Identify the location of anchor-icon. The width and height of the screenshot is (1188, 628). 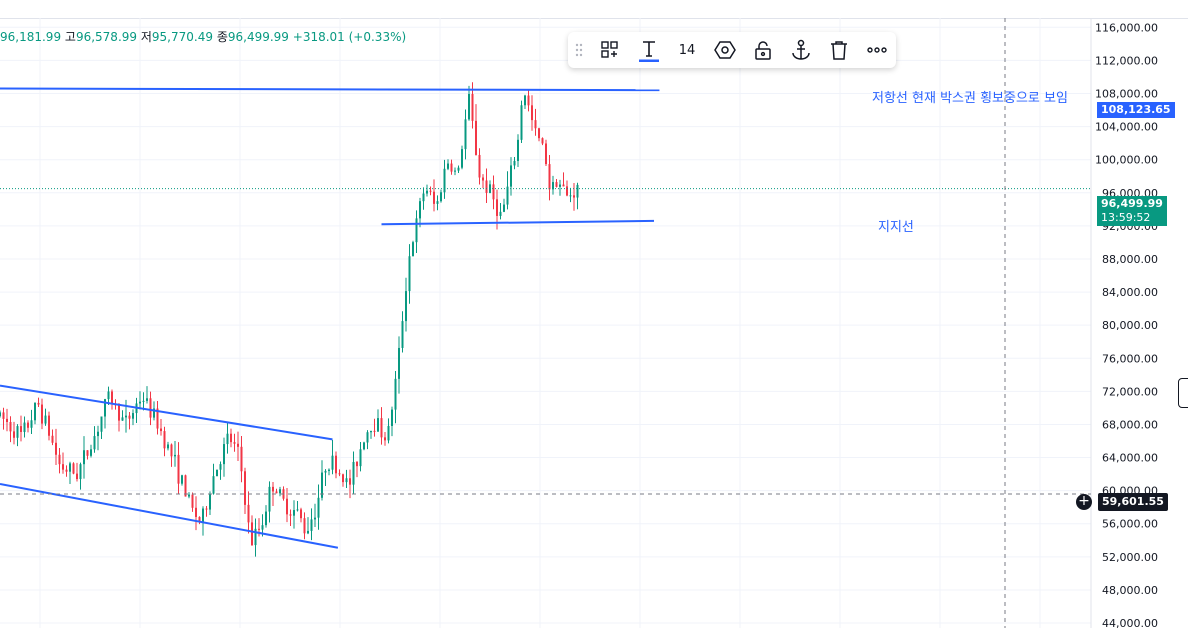
(801, 50).